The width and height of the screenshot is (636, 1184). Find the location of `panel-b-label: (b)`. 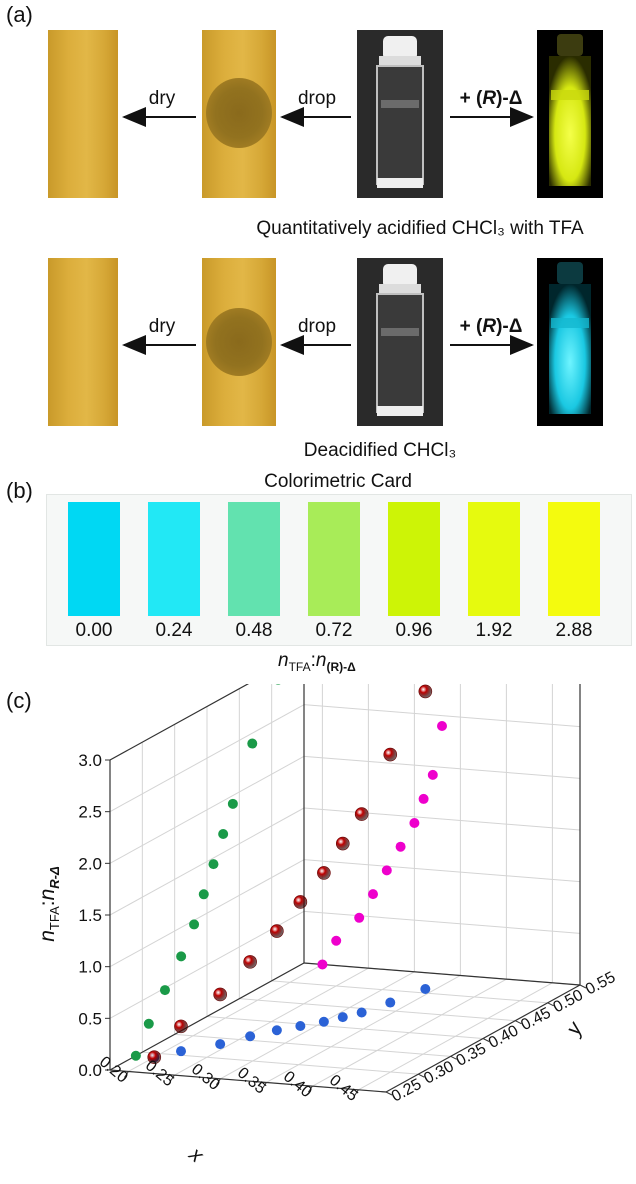

panel-b-label: (b) is located at coordinates (19, 490).